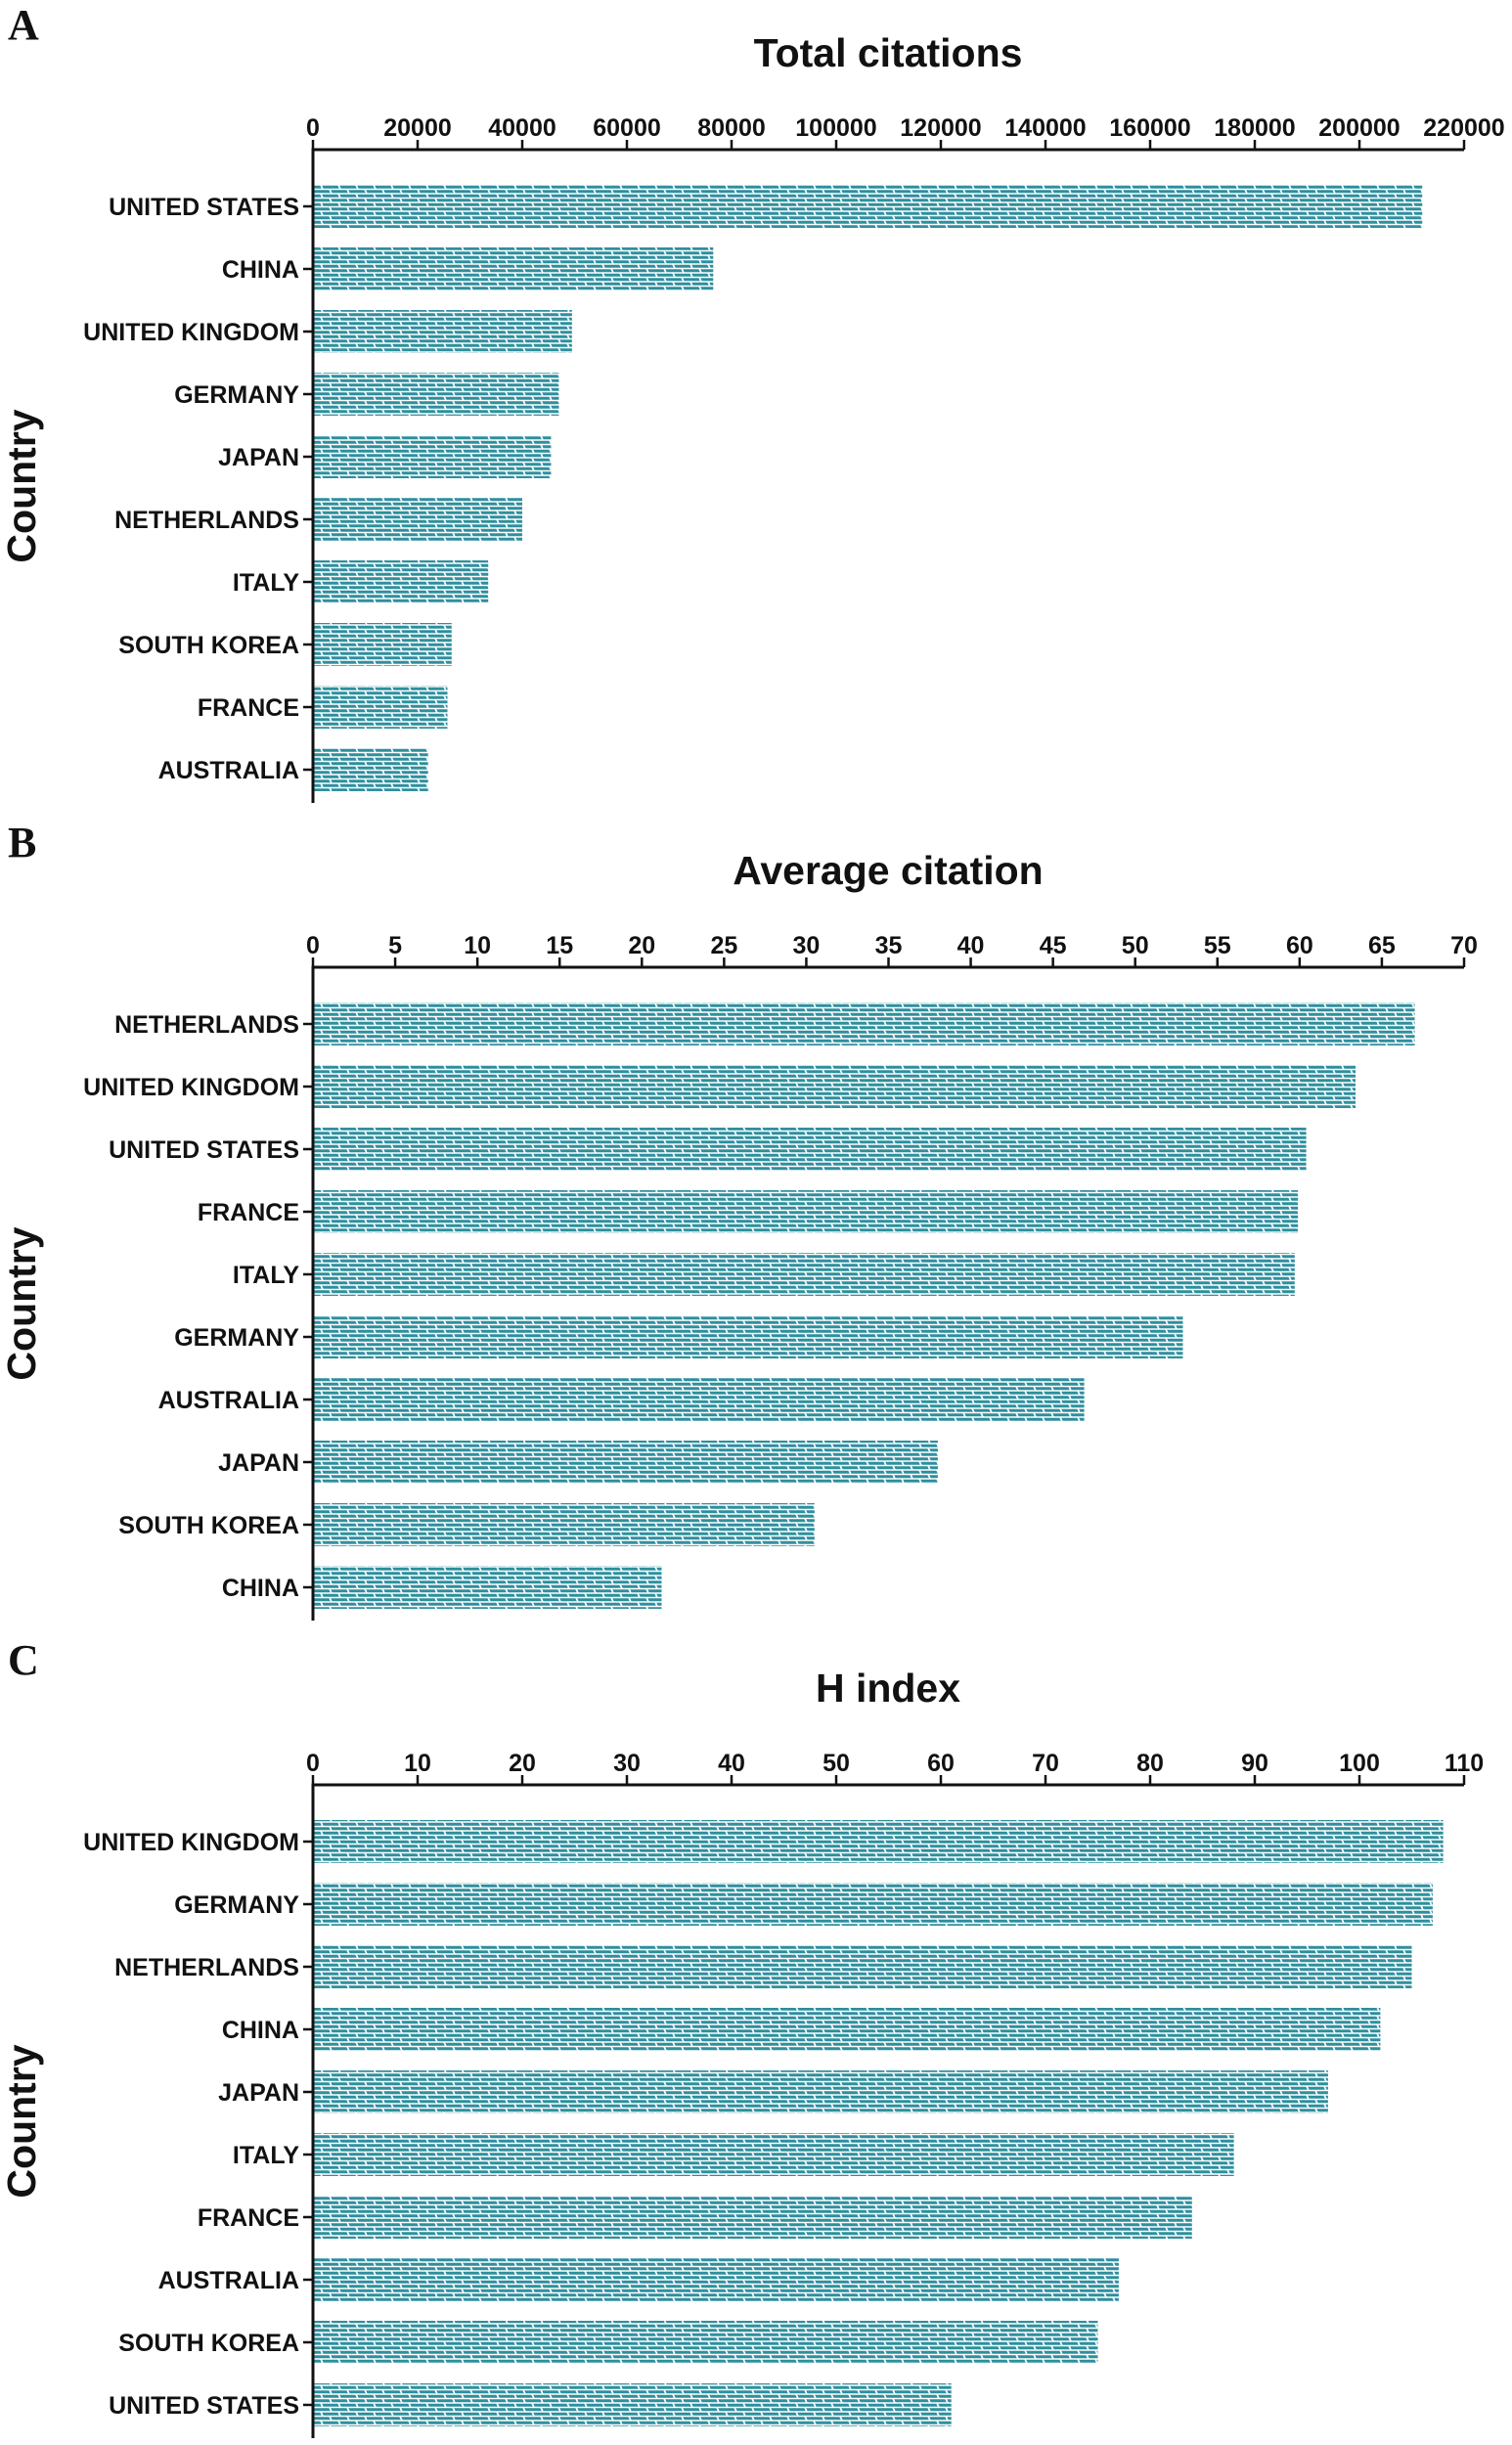 This screenshot has width=1512, height=2445. Describe the element at coordinates (1045, 128) in the screenshot. I see `x-tick-label: 140000` at that location.